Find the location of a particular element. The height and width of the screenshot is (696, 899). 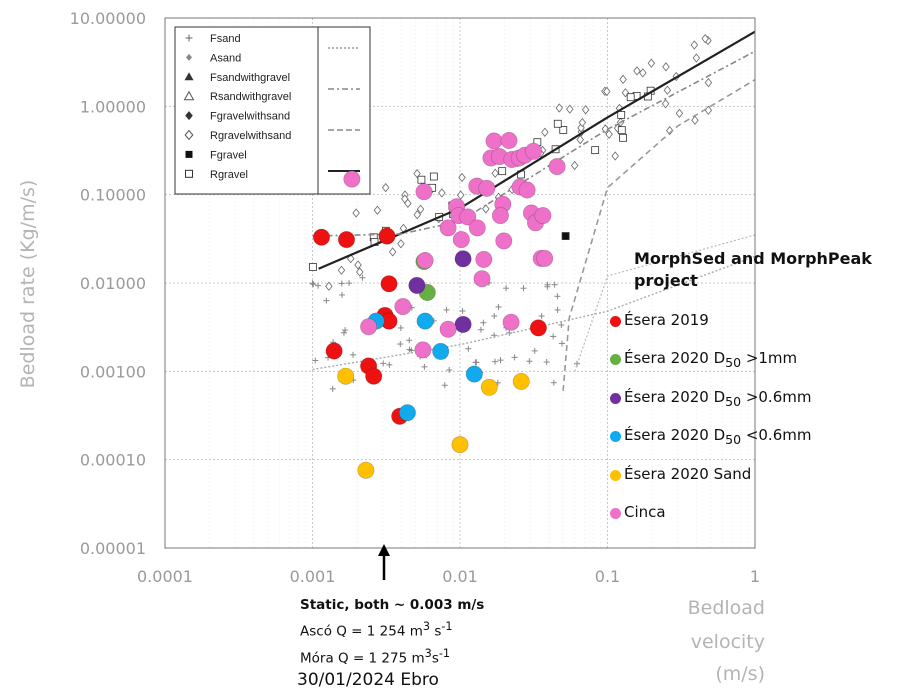

measurement-points is located at coordinates (439, 305).